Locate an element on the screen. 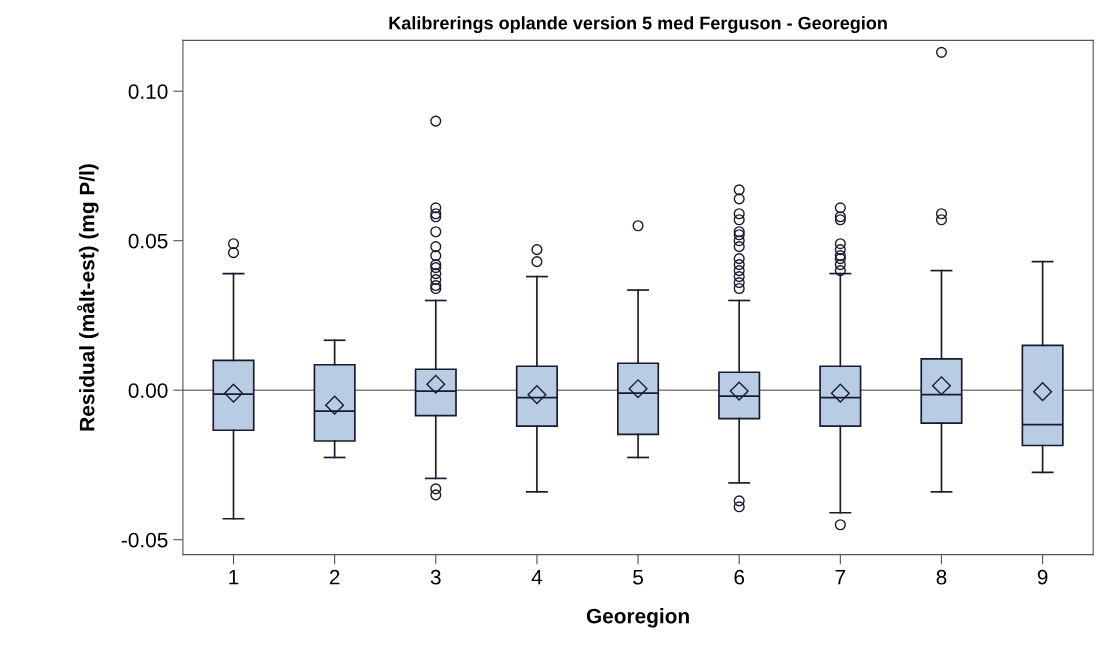 The image size is (1102, 651). x-tick-label: 2 is located at coordinates (334, 577).